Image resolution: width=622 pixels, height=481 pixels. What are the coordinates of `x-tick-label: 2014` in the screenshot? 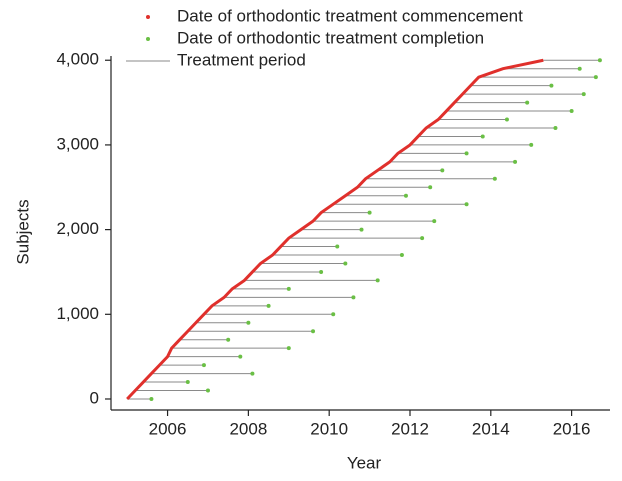 It's located at (491, 428).